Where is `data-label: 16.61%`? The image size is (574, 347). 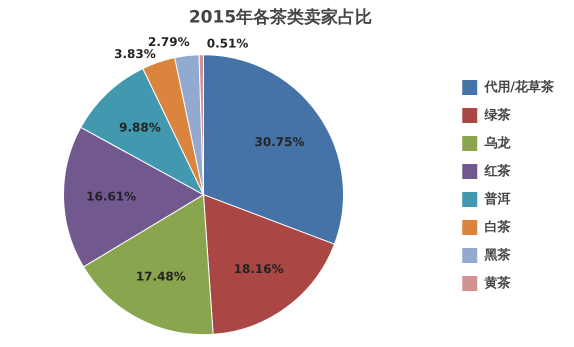 data-label: 16.61% is located at coordinates (111, 197).